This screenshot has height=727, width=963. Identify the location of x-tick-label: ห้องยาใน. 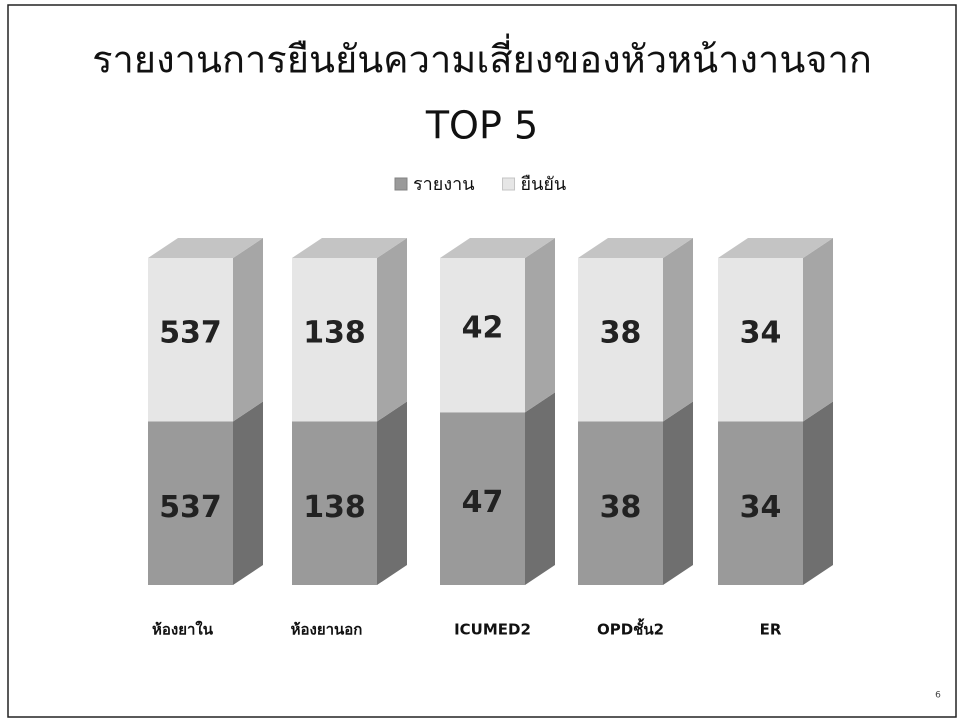
(183, 630).